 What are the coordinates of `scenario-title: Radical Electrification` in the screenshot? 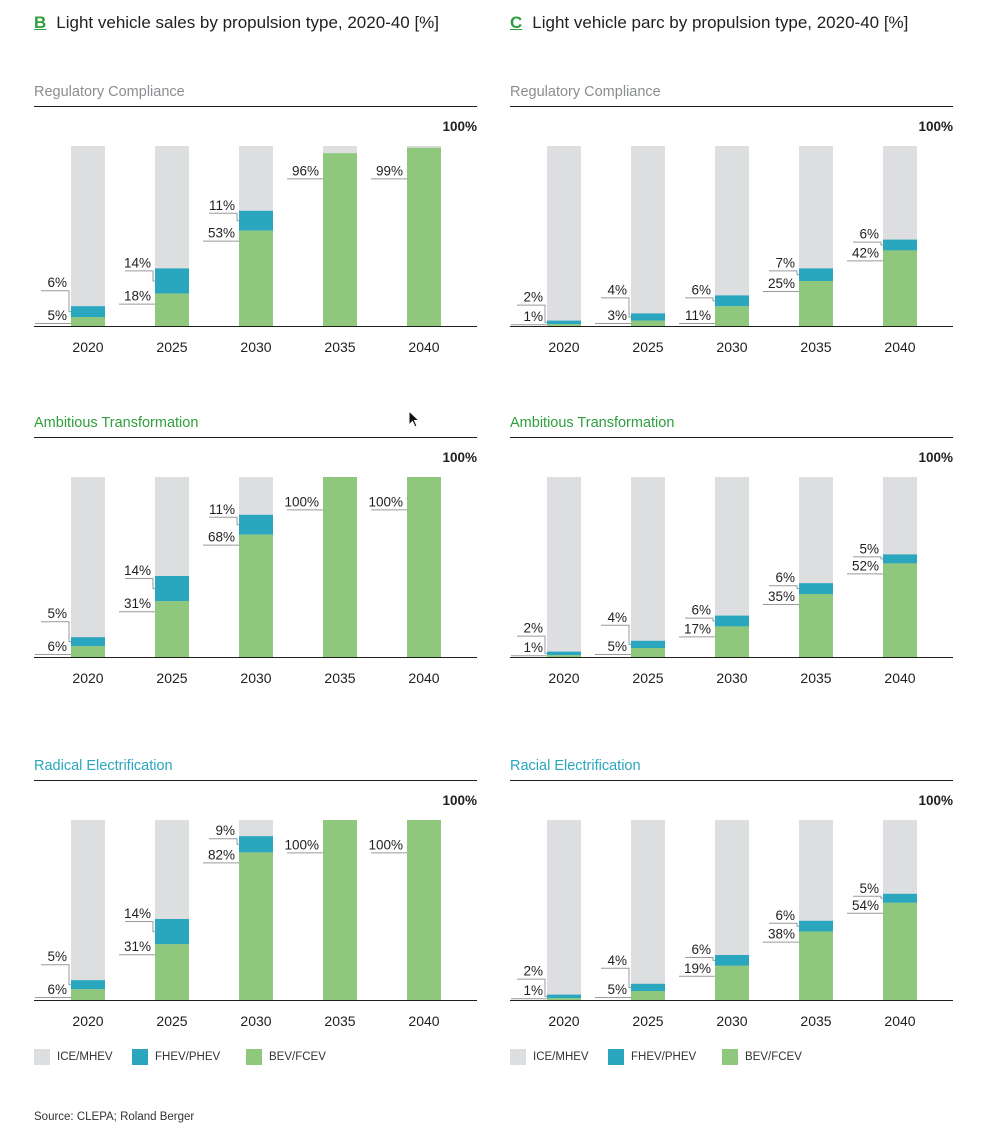 It's located at (103, 766).